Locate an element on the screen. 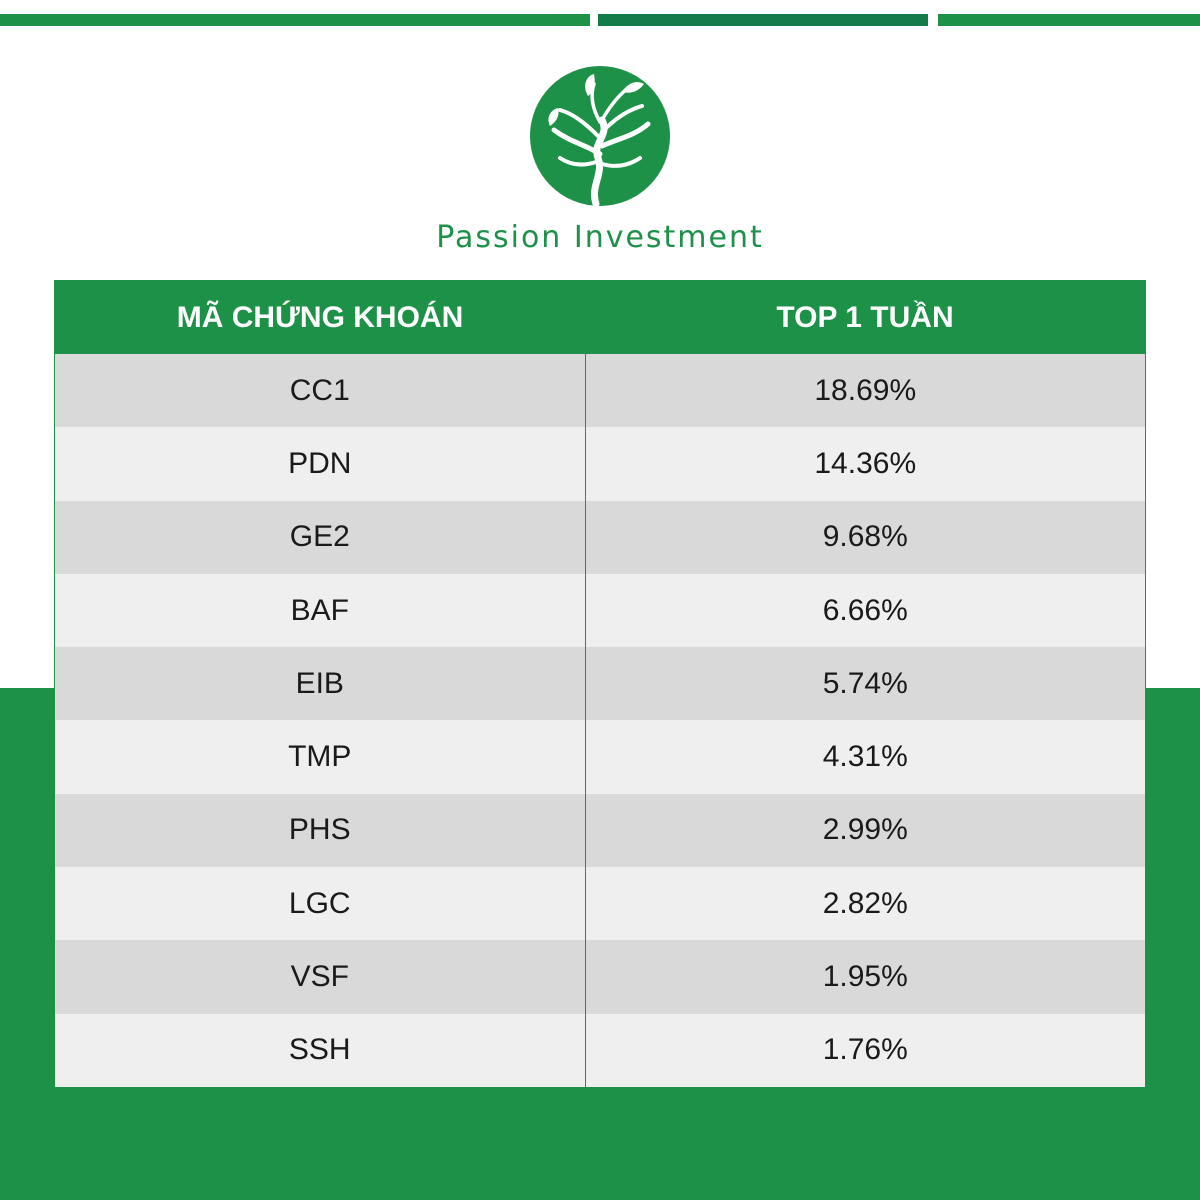  header-top-week: TOP 1 TUẦN is located at coordinates (865, 317).